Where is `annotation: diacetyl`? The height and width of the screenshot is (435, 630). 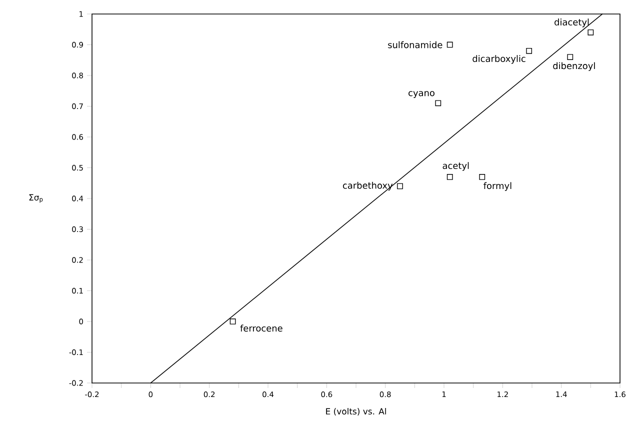
annotation: diacetyl is located at coordinates (571, 23).